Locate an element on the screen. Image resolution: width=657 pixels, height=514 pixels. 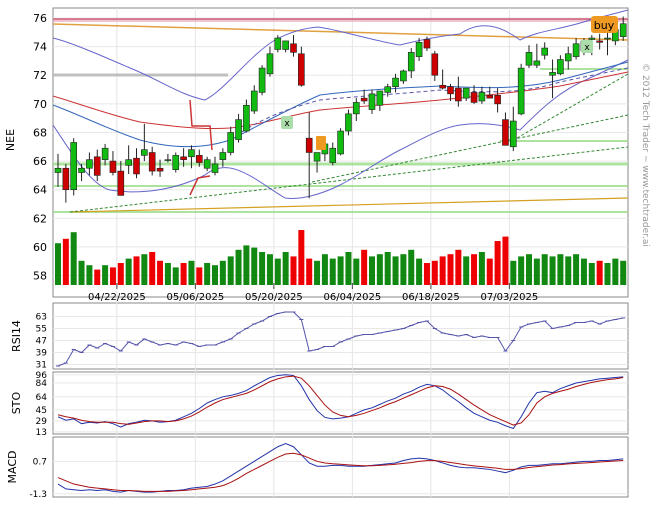
stop-line is located at coordinates (201, 147).